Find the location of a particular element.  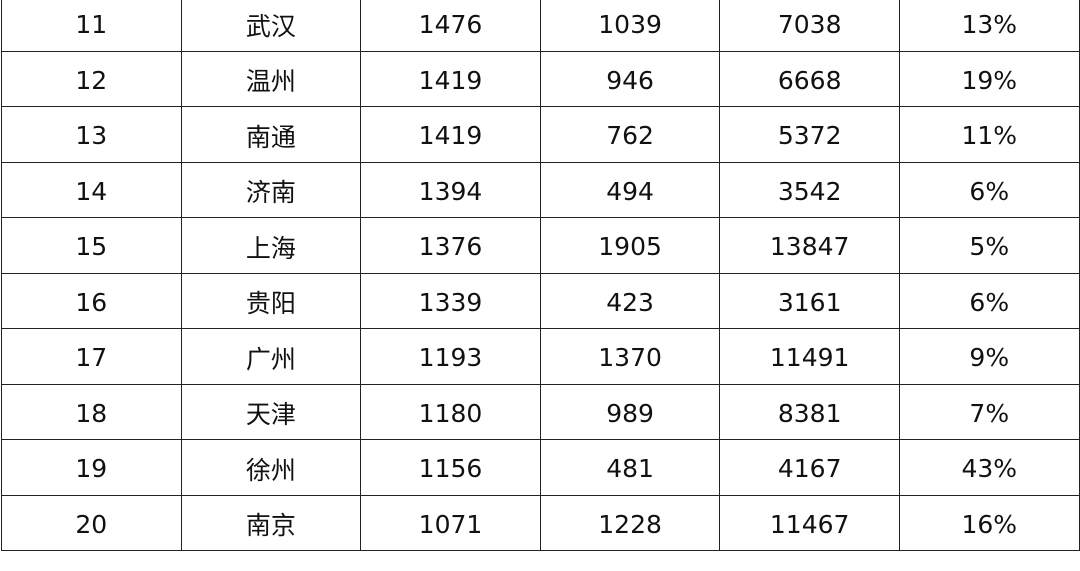

value-3-cell: 7038 is located at coordinates (809, 26).